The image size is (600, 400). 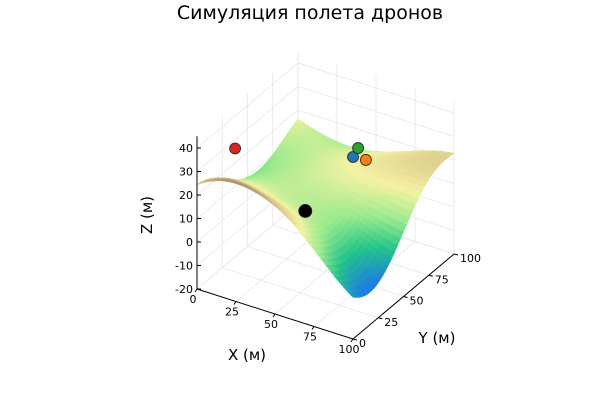 What do you see at coordinates (310, 13) in the screenshot?
I see `chart-title: Симуляция полета дронов` at bounding box center [310, 13].